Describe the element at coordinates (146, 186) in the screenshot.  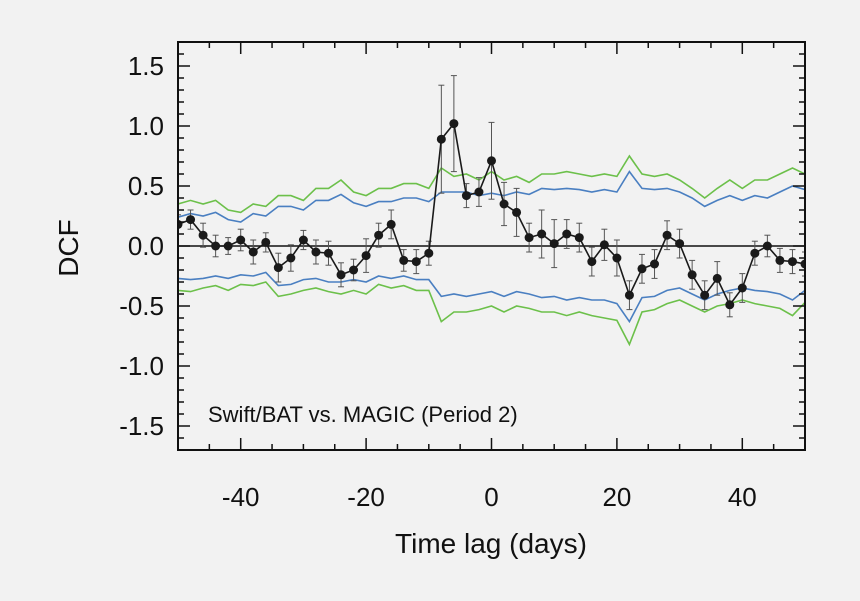
I see `y-tick-label: 0.5` at that location.